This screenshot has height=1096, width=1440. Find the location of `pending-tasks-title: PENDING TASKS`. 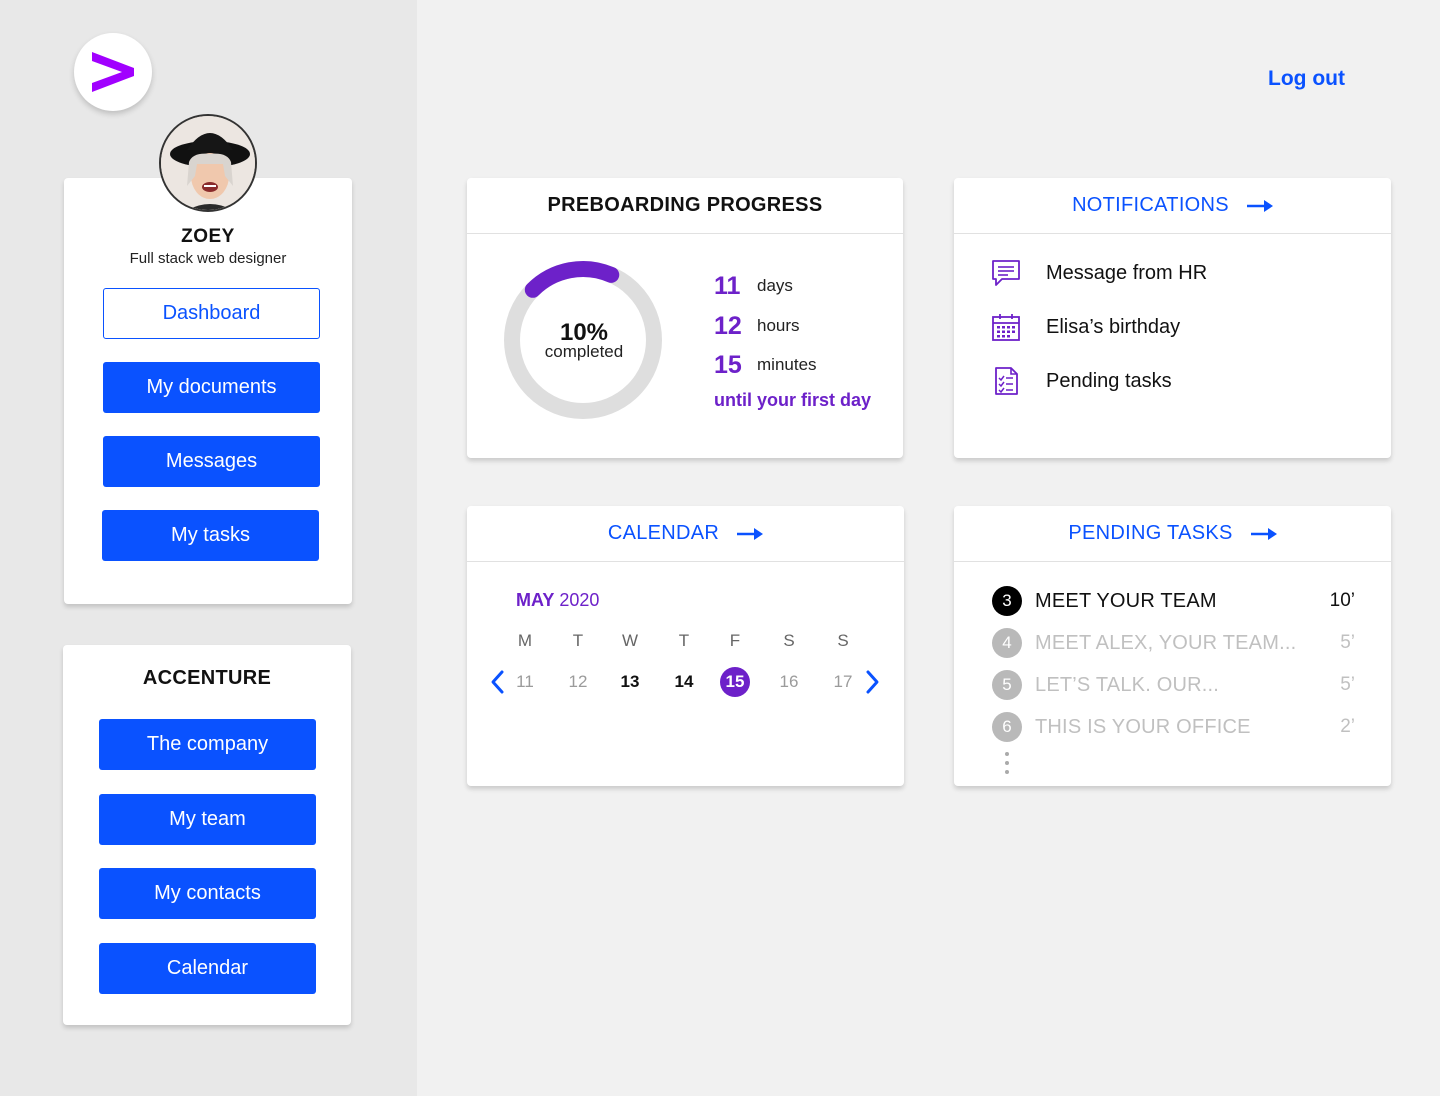

pending-tasks-title: PENDING TASKS is located at coordinates (1150, 533).